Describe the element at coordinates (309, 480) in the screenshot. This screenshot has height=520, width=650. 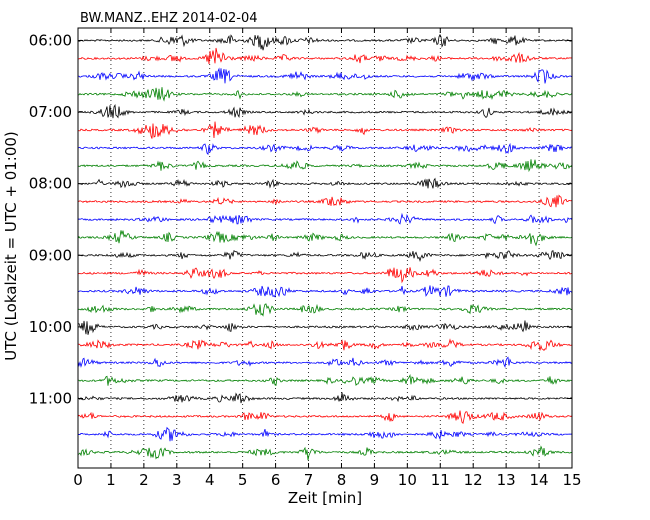
I see `x-tick-label: 7` at that location.